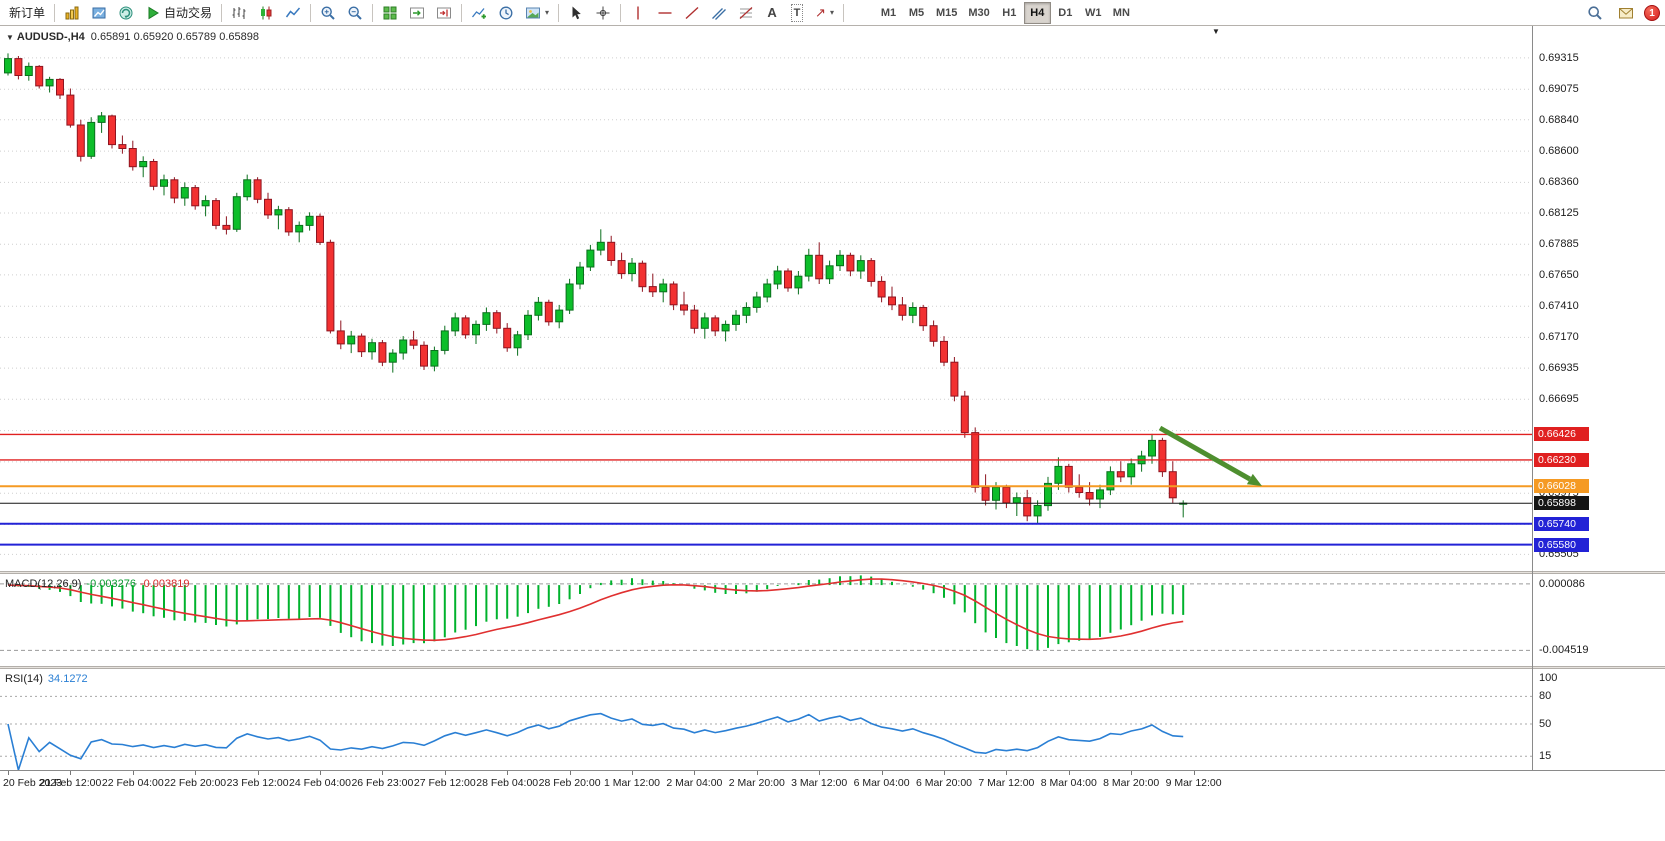 The image size is (1665, 841). I want to click on one-click-trading-toggle-icon: ▼, so click(10, 37).